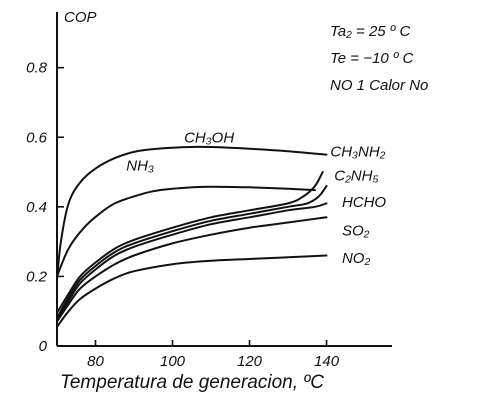 This screenshot has width=477, height=396. I want to click on conditions-block: Ta₂ = 25 º C Te = −10 º C NO 1 Calor No, so click(379, 58).